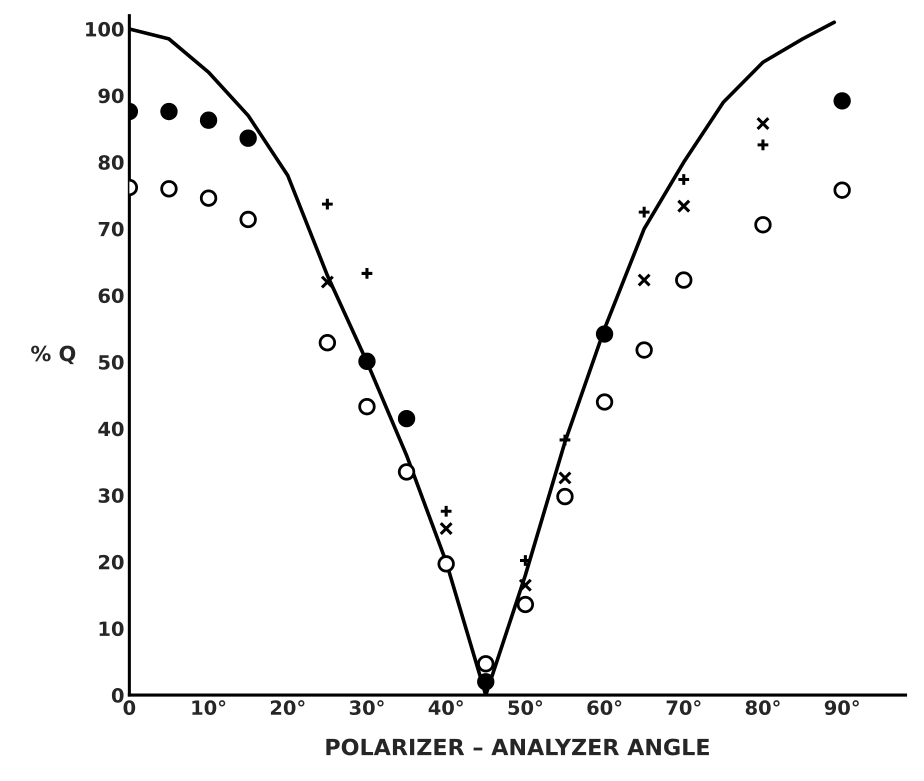  Describe the element at coordinates (118, 695) in the screenshot. I see `y-tick-label: 0` at that location.